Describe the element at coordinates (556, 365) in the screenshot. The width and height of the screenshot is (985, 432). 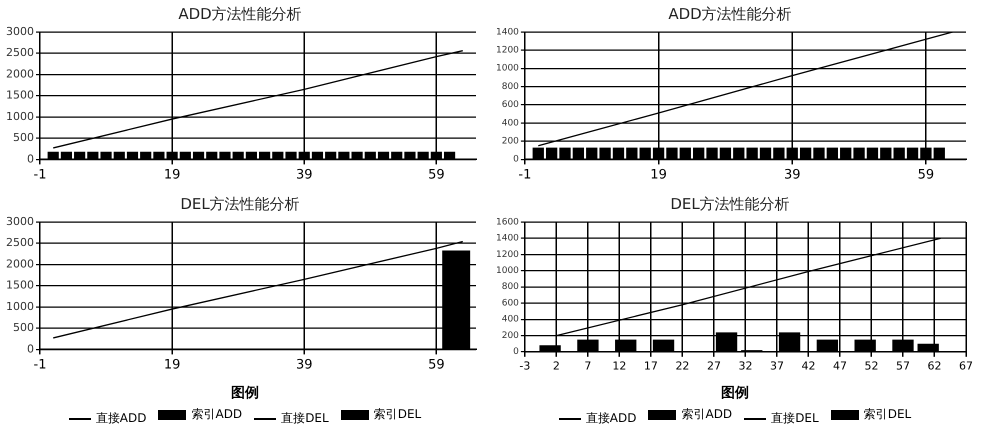
I see `x-tick-label: 2` at that location.